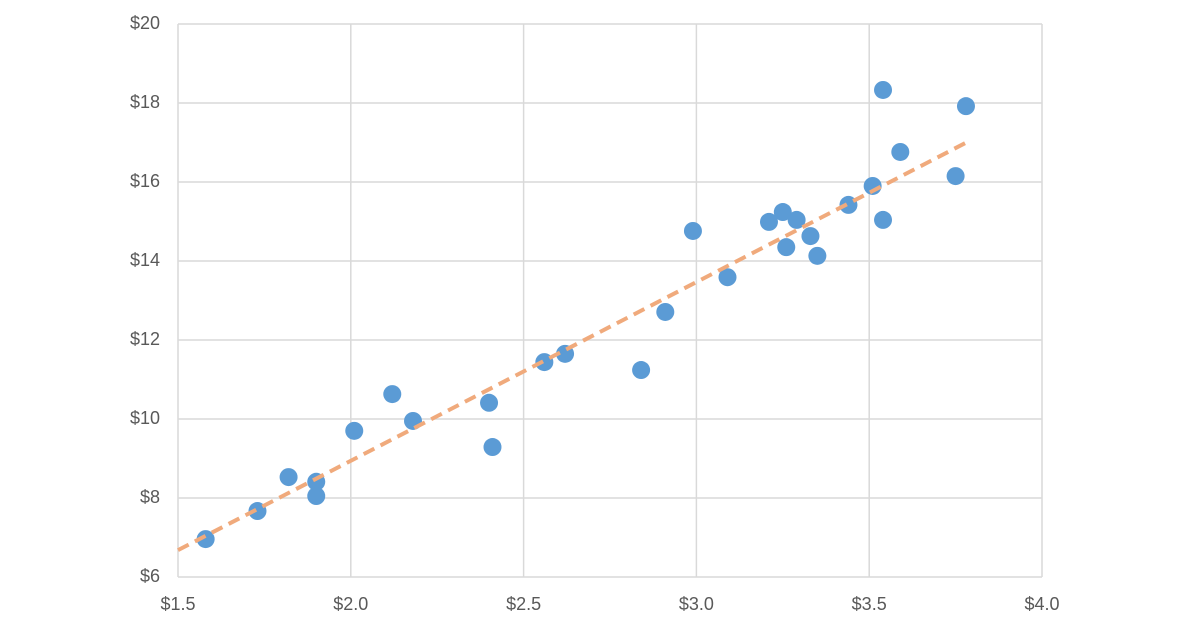 This screenshot has height=628, width=1200. What do you see at coordinates (145, 23) in the screenshot?
I see `y-tick-label: $20` at bounding box center [145, 23].